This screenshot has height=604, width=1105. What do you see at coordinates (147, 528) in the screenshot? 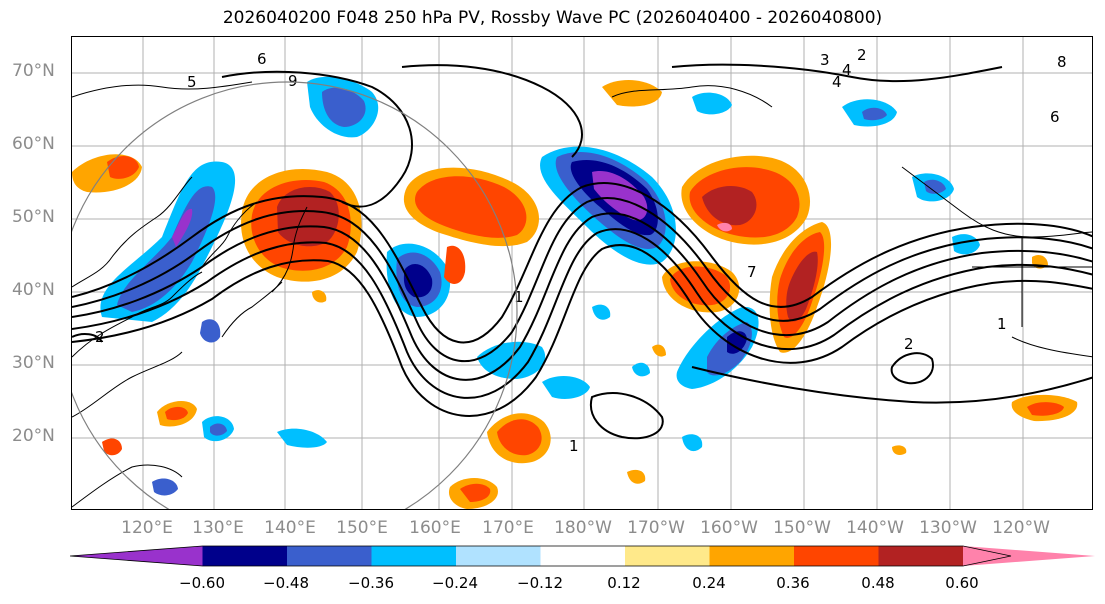
I see `lon-label: 120°E` at bounding box center [147, 528].